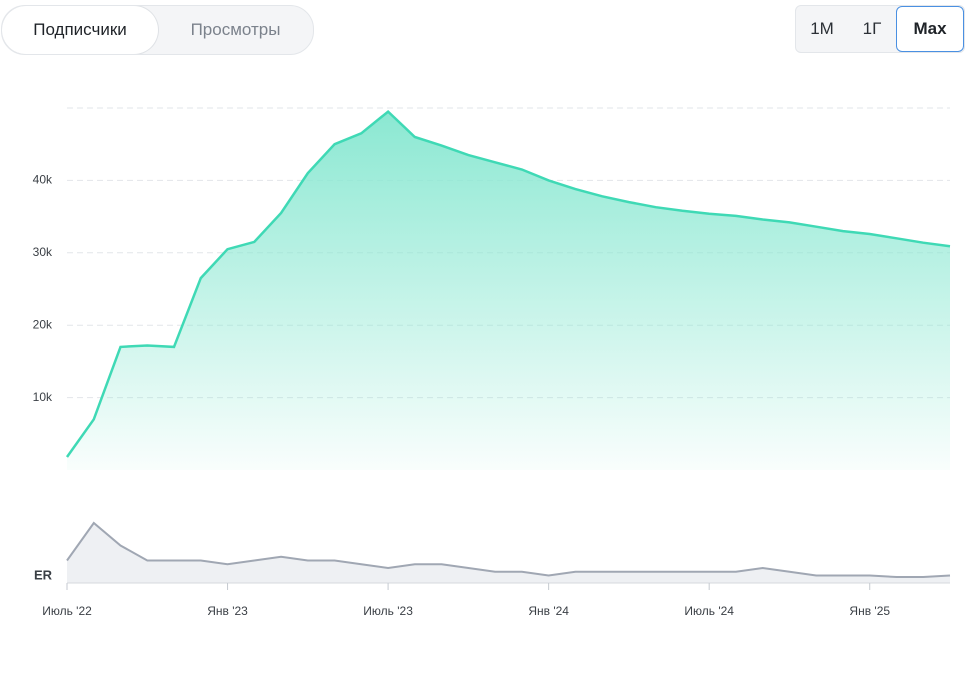 This screenshot has width=974, height=680. What do you see at coordinates (43, 574) in the screenshot?
I see `er-label: ER` at bounding box center [43, 574].